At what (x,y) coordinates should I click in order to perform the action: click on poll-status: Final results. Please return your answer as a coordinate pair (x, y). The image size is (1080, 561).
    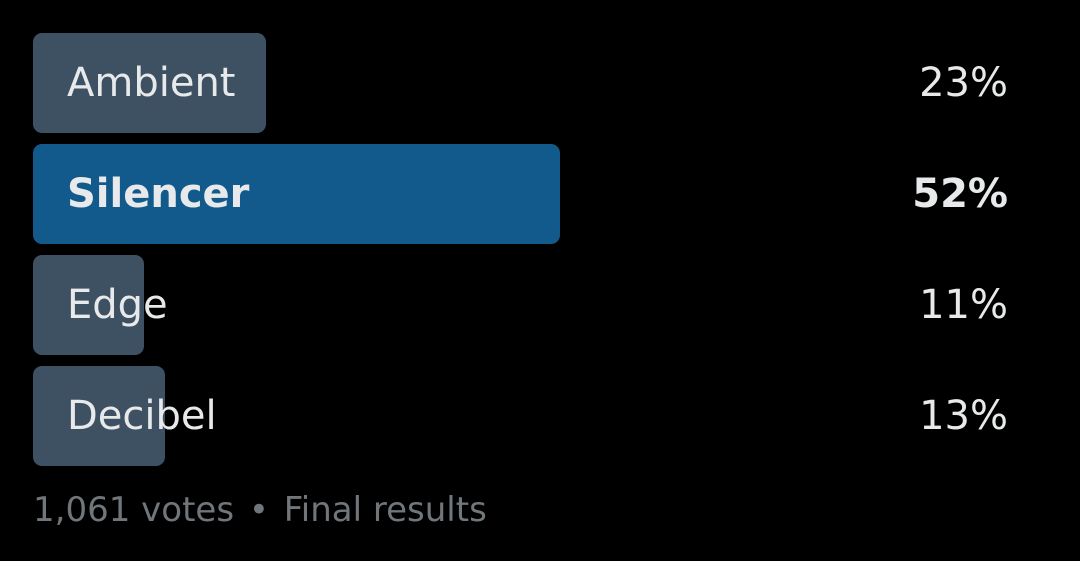
    Looking at the image, I should click on (385, 510).